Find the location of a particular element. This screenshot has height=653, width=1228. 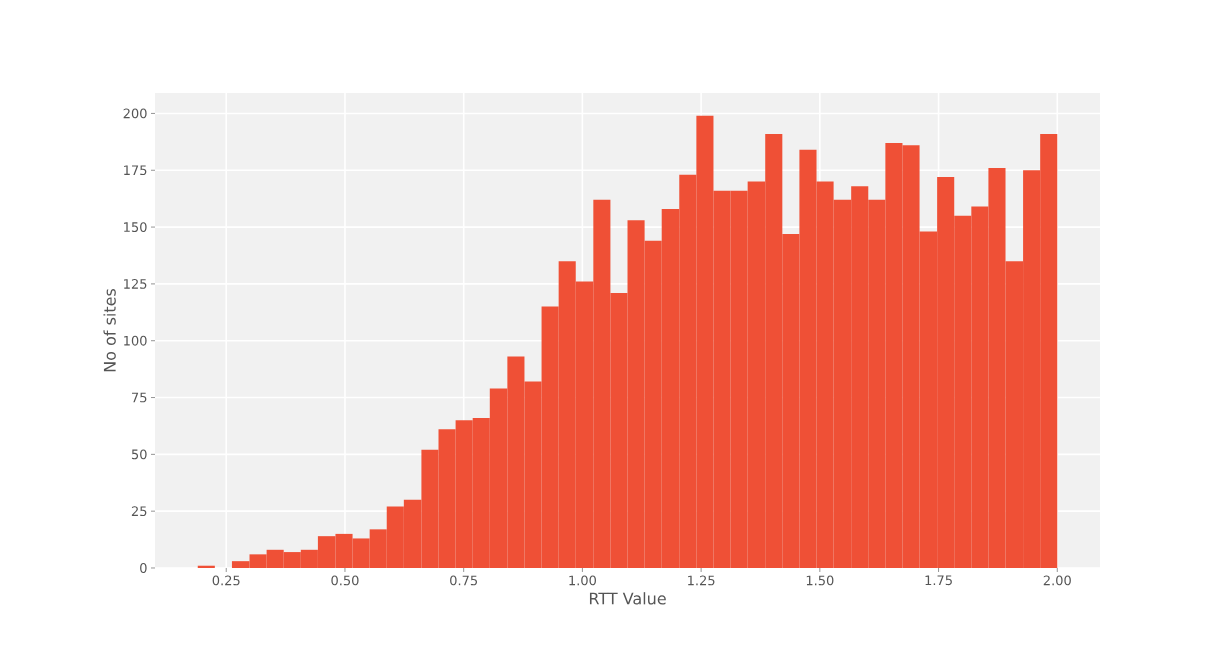

x-tick-label: 0.25 is located at coordinates (226, 580).